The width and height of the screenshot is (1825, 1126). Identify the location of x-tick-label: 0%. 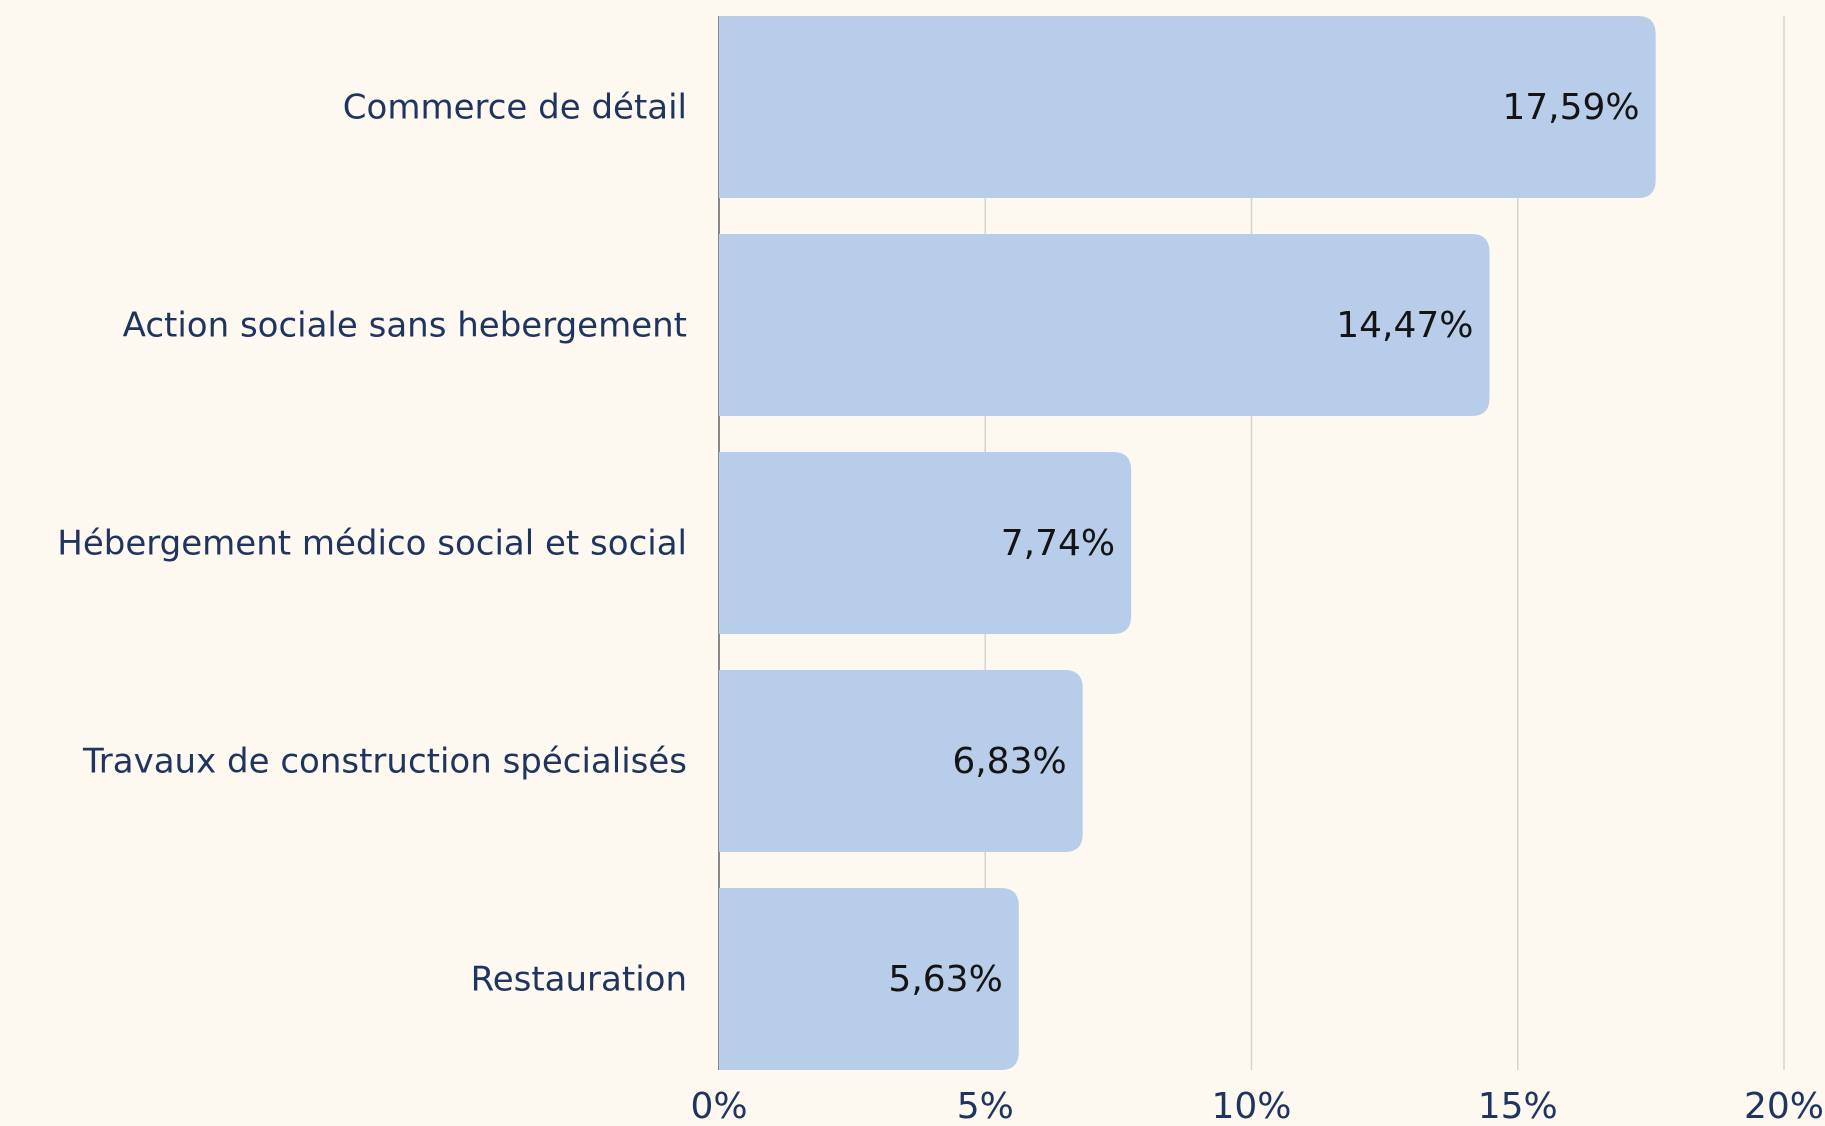
(718, 1106).